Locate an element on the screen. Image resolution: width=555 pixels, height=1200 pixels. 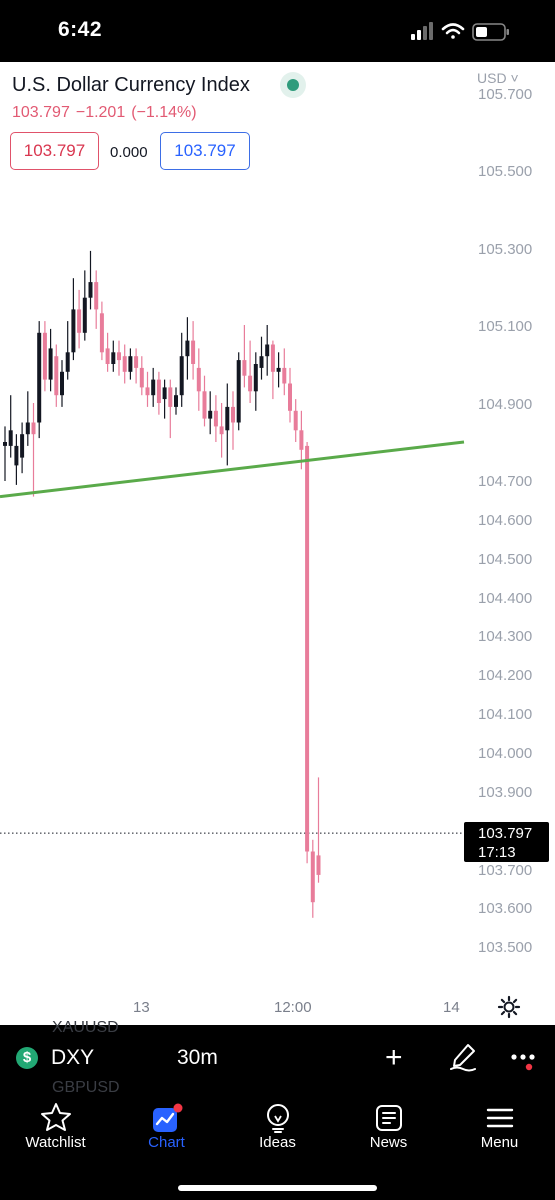
price-axis-label: 104.200 is located at coordinates (505, 675).